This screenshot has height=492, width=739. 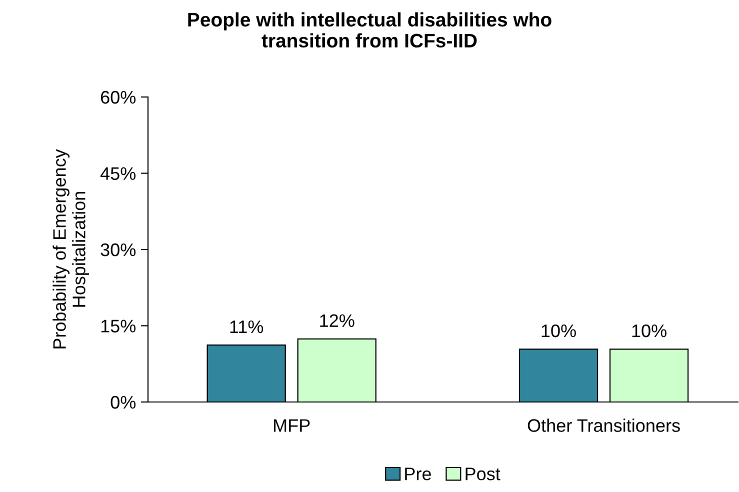 What do you see at coordinates (337, 320) in the screenshot?
I see `data-label: 12%` at bounding box center [337, 320].